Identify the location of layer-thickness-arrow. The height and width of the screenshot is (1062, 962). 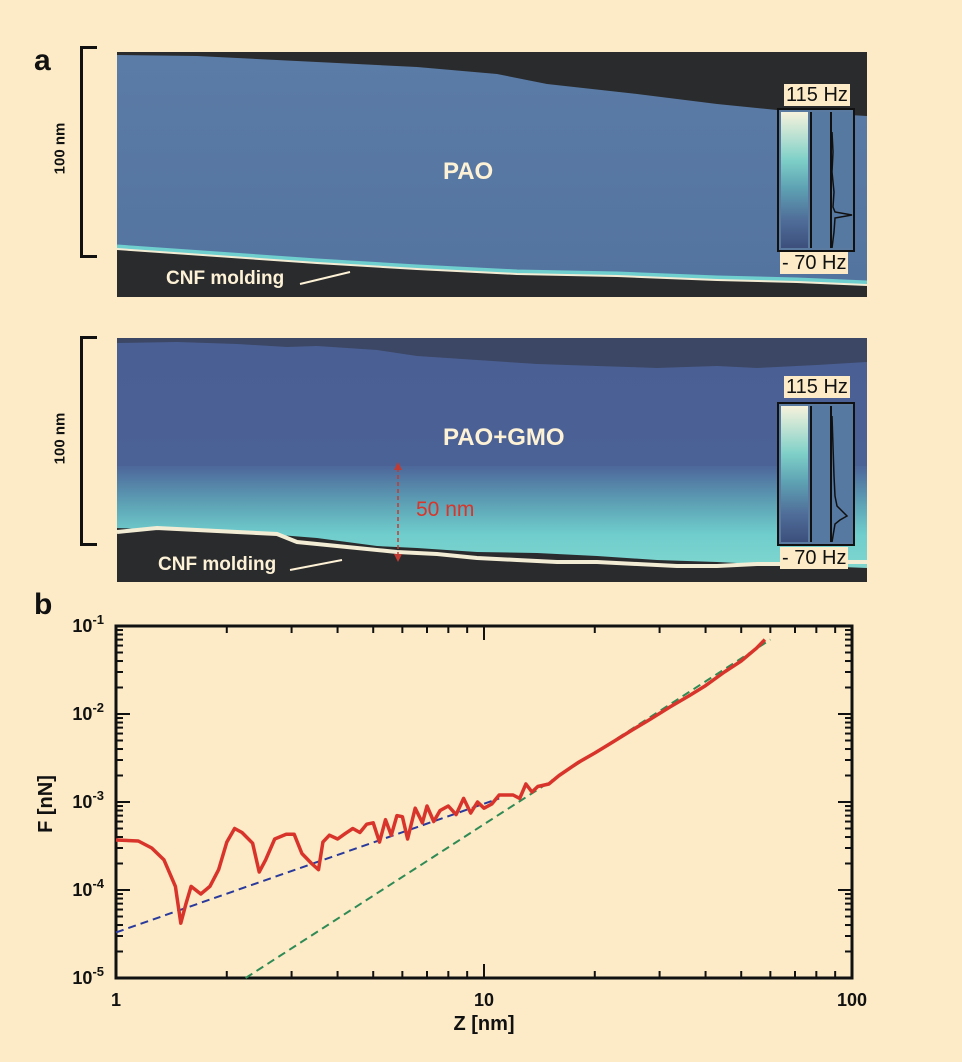
(398, 512).